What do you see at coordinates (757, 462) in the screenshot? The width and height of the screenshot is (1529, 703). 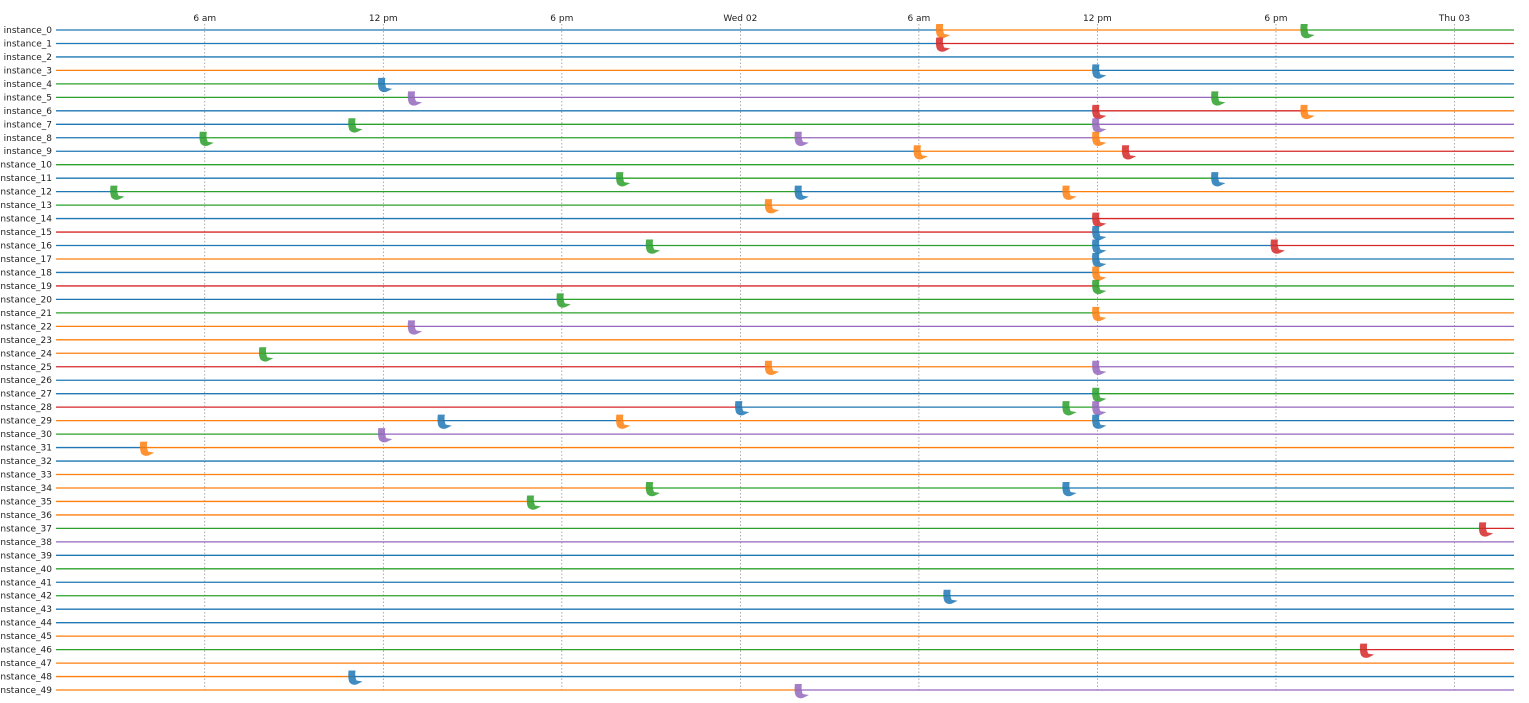 I see `timeline-row: instance_32` at bounding box center [757, 462].